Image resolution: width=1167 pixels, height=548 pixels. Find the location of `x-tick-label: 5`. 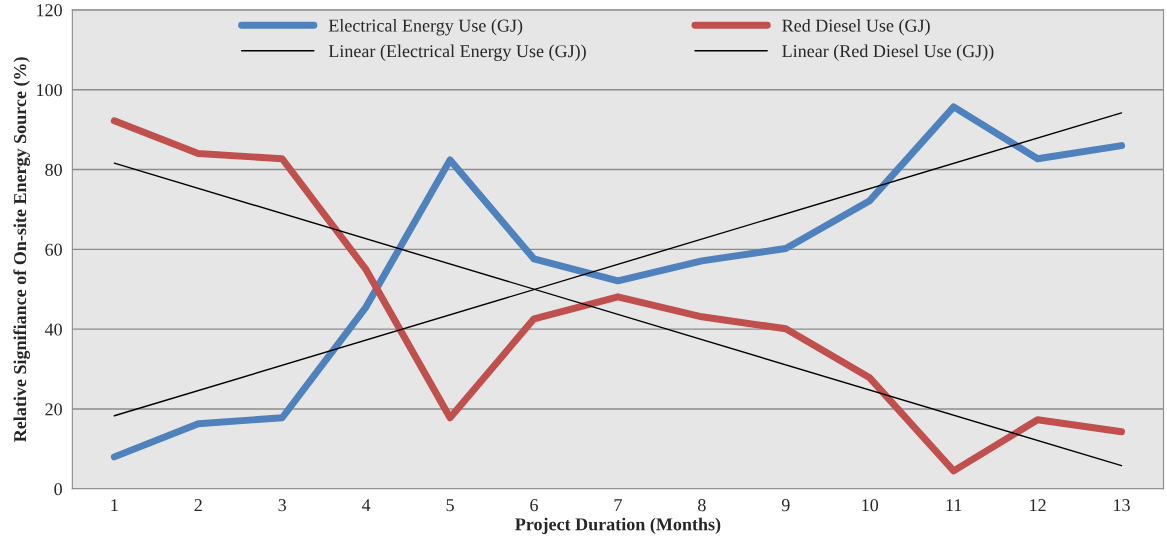

x-tick-label: 5 is located at coordinates (450, 505).